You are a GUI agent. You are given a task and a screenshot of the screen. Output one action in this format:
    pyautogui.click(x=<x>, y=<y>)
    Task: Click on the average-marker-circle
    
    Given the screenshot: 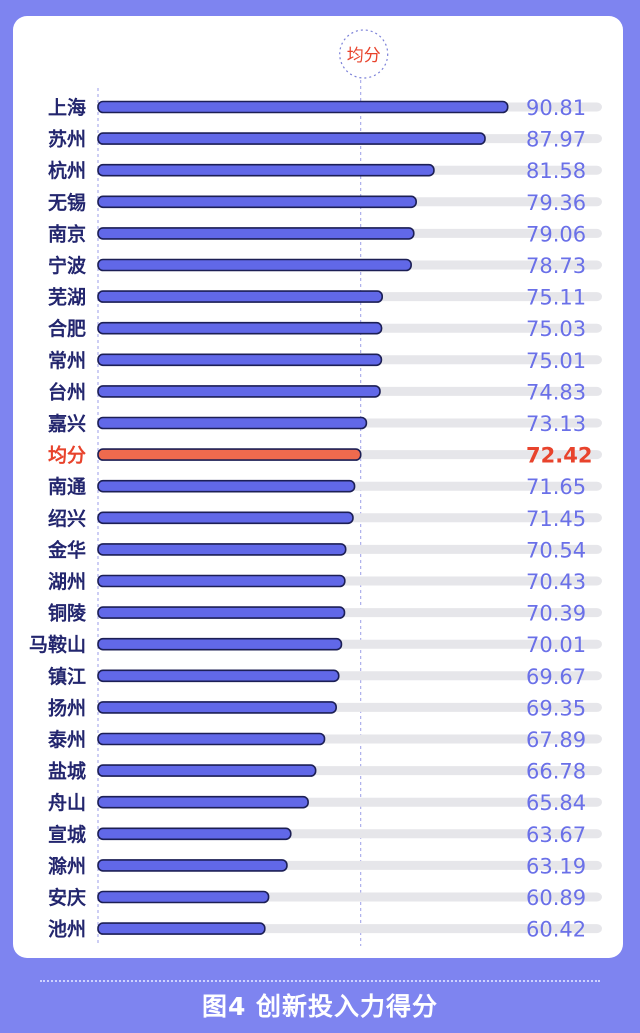 What is the action you would take?
    pyautogui.click(x=364, y=54)
    